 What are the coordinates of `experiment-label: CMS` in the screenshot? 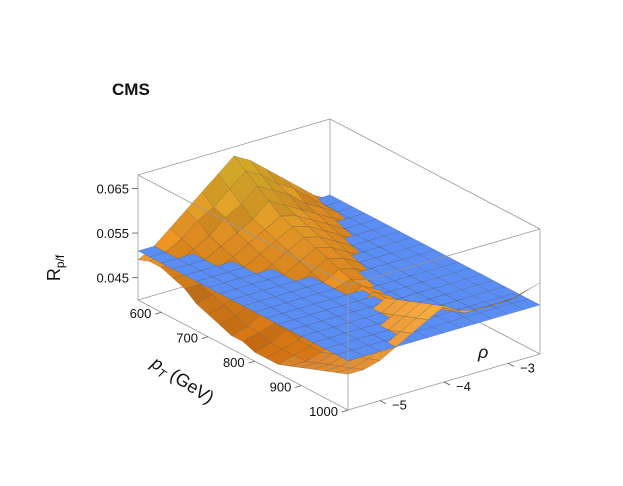 It's located at (131, 89).